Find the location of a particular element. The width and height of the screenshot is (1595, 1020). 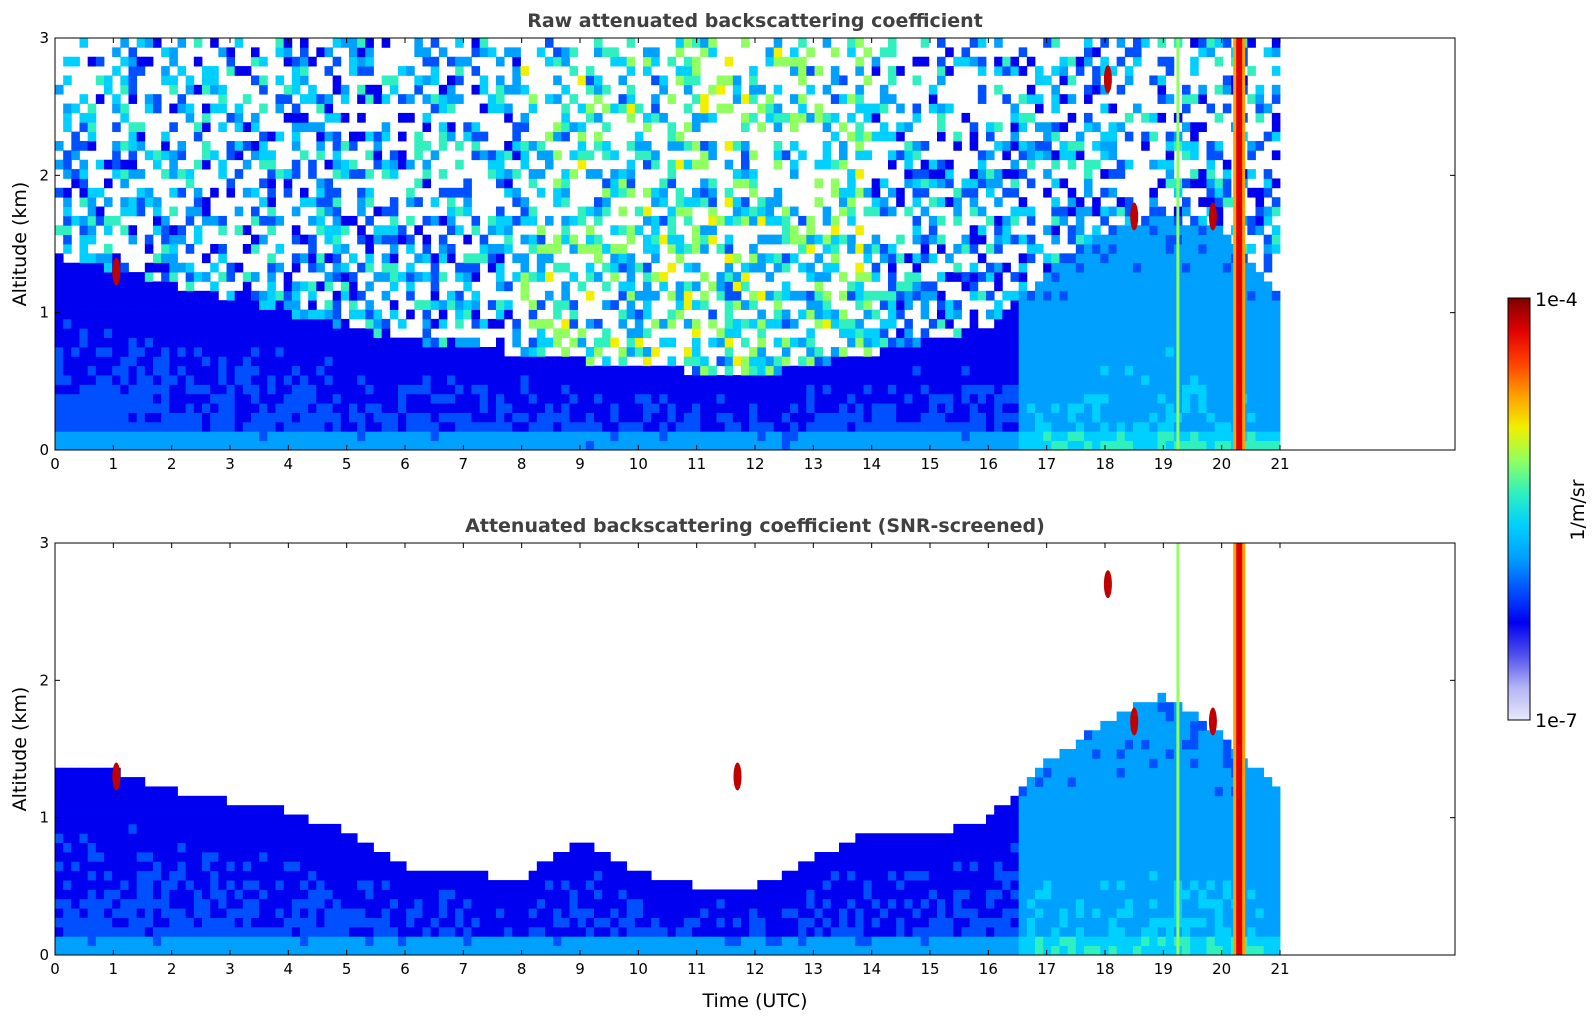

y-tick-label: 0 is located at coordinates (44, 450).